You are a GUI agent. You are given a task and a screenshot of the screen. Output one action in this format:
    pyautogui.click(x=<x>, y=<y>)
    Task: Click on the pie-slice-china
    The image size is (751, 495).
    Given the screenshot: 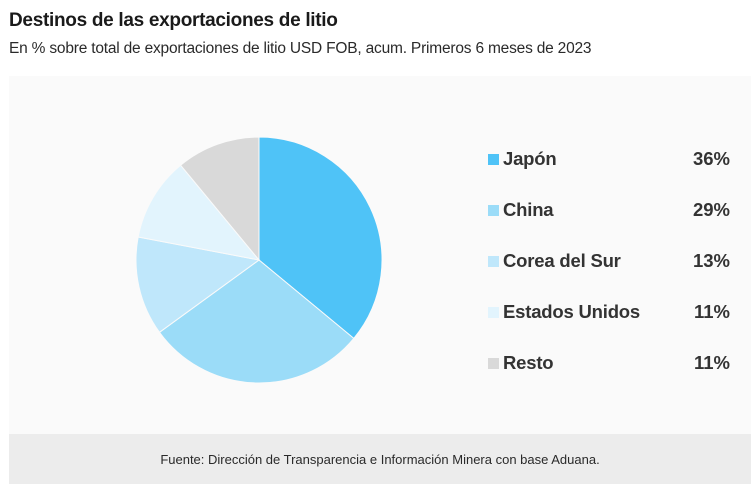 What is the action you would take?
    pyautogui.click(x=256, y=321)
    